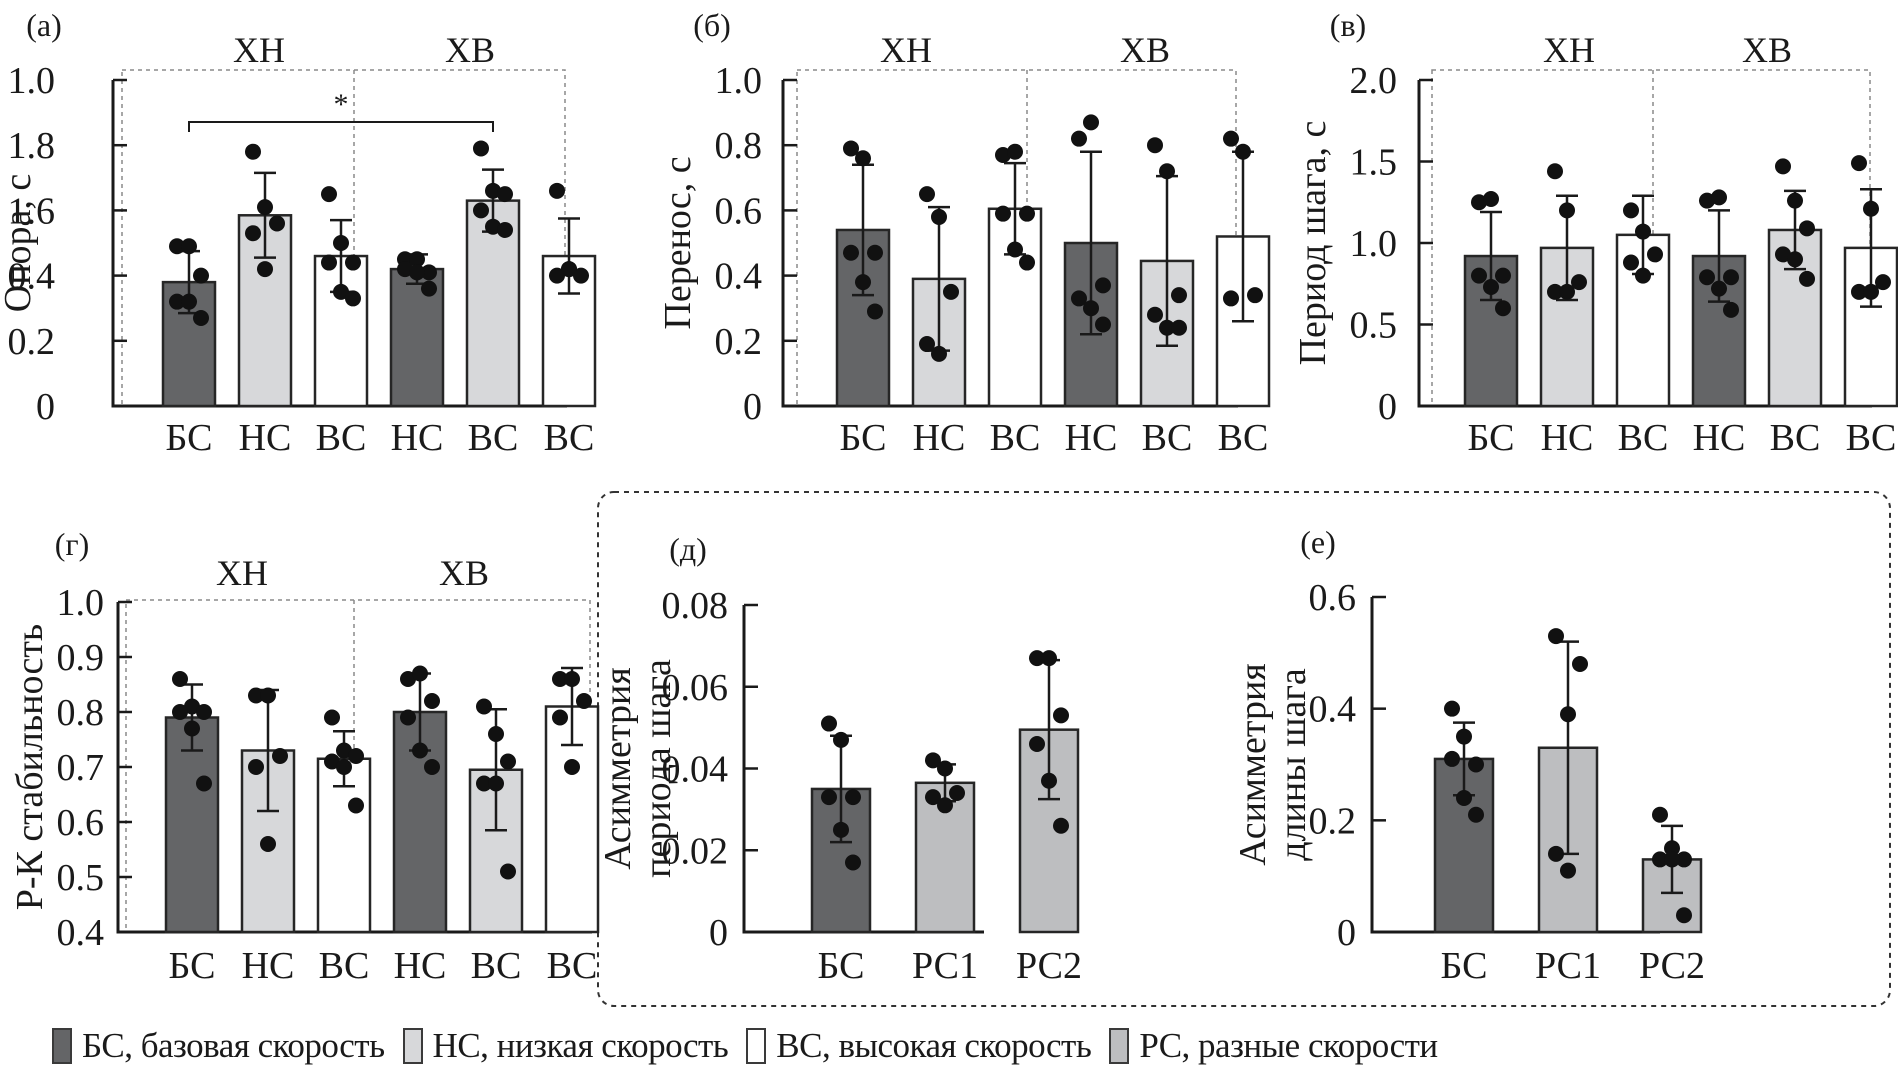  What do you see at coordinates (81, 823) in the screenshot?
I see `y-tick-label: 0.6` at bounding box center [81, 823].